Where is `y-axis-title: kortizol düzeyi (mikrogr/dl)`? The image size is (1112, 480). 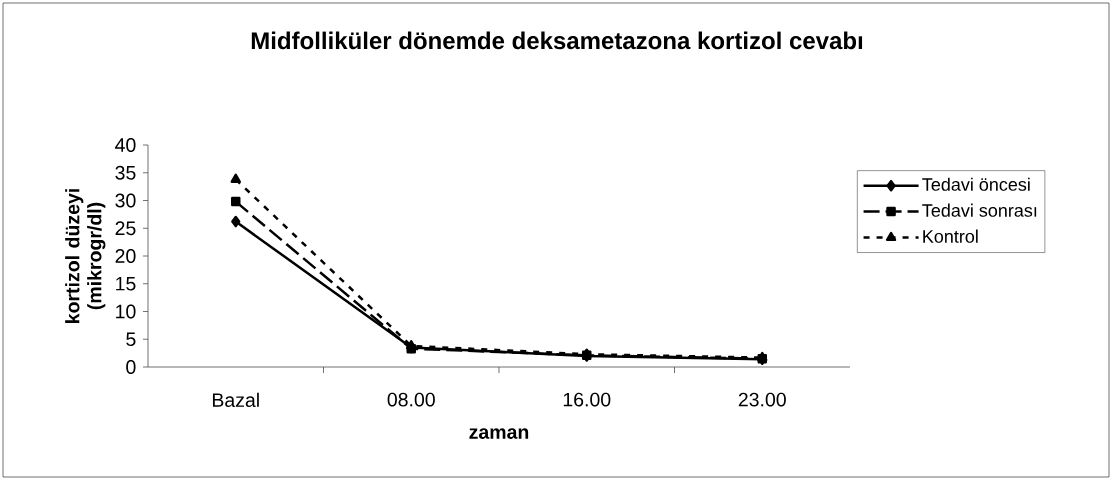
y-axis-title: kortizol düzeyi (mikrogr/dl) is located at coordinates (85, 256).